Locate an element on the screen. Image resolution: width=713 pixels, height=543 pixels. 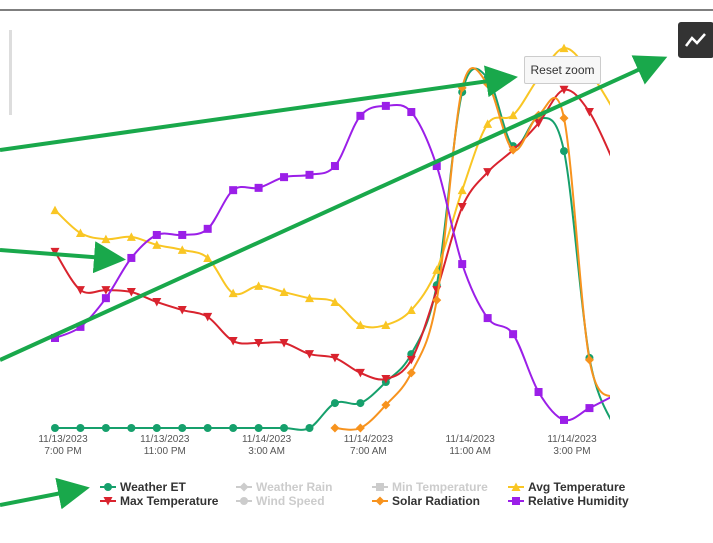
legend-label: Wind Speed is located at coordinates (290, 501).